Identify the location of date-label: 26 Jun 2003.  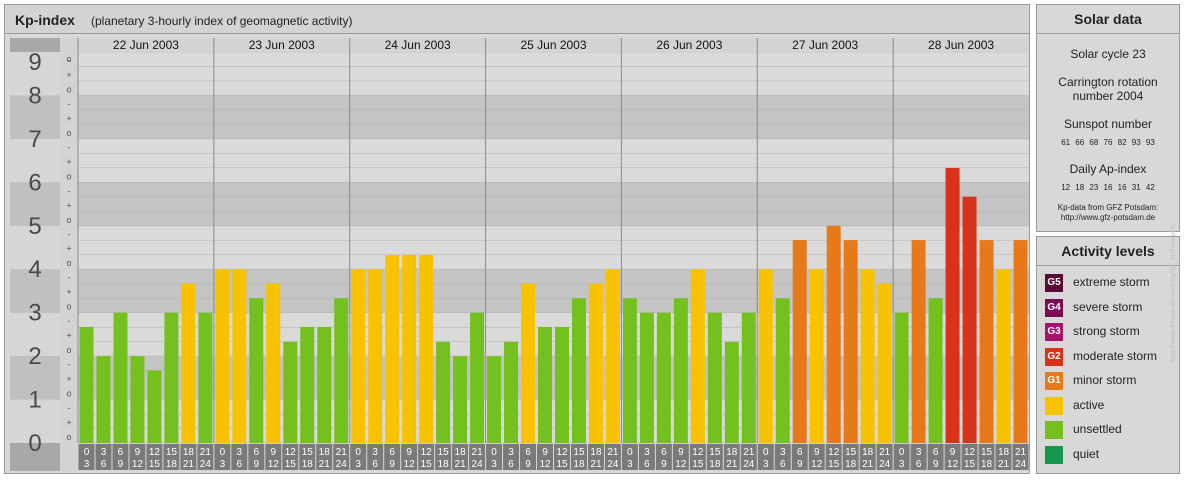
(689, 45).